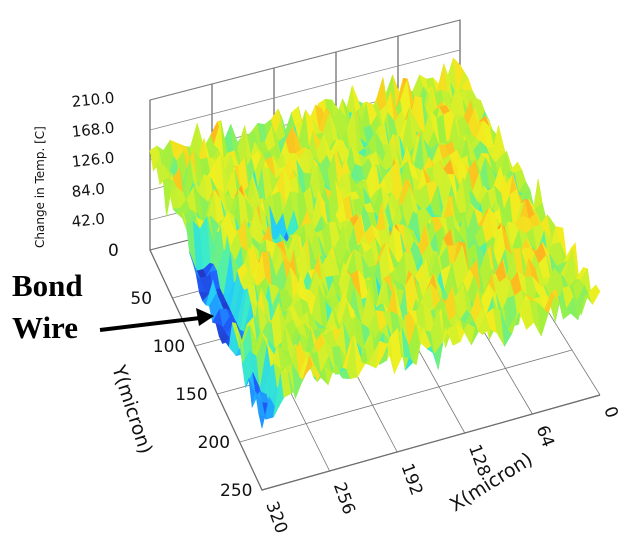  I want to click on x-tick-label: 64, so click(545, 436).